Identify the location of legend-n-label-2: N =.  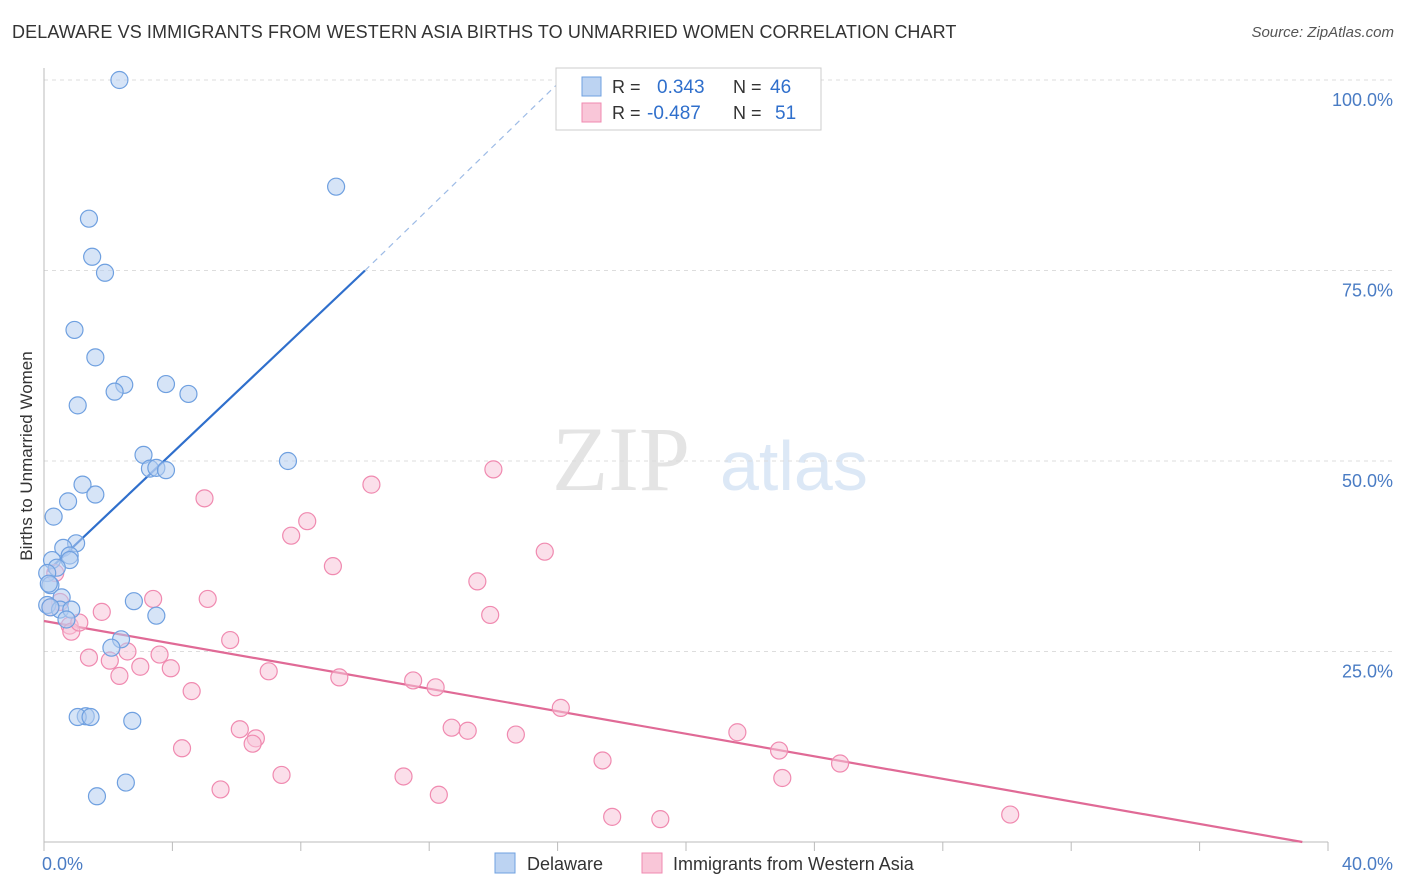
(747, 113).